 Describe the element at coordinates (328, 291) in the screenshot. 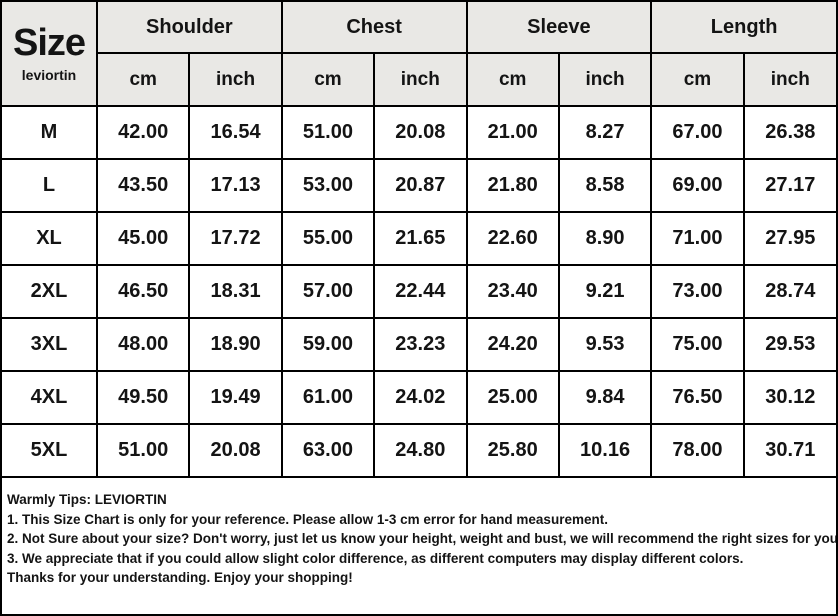

I see `measurement-cell: 57.00` at that location.